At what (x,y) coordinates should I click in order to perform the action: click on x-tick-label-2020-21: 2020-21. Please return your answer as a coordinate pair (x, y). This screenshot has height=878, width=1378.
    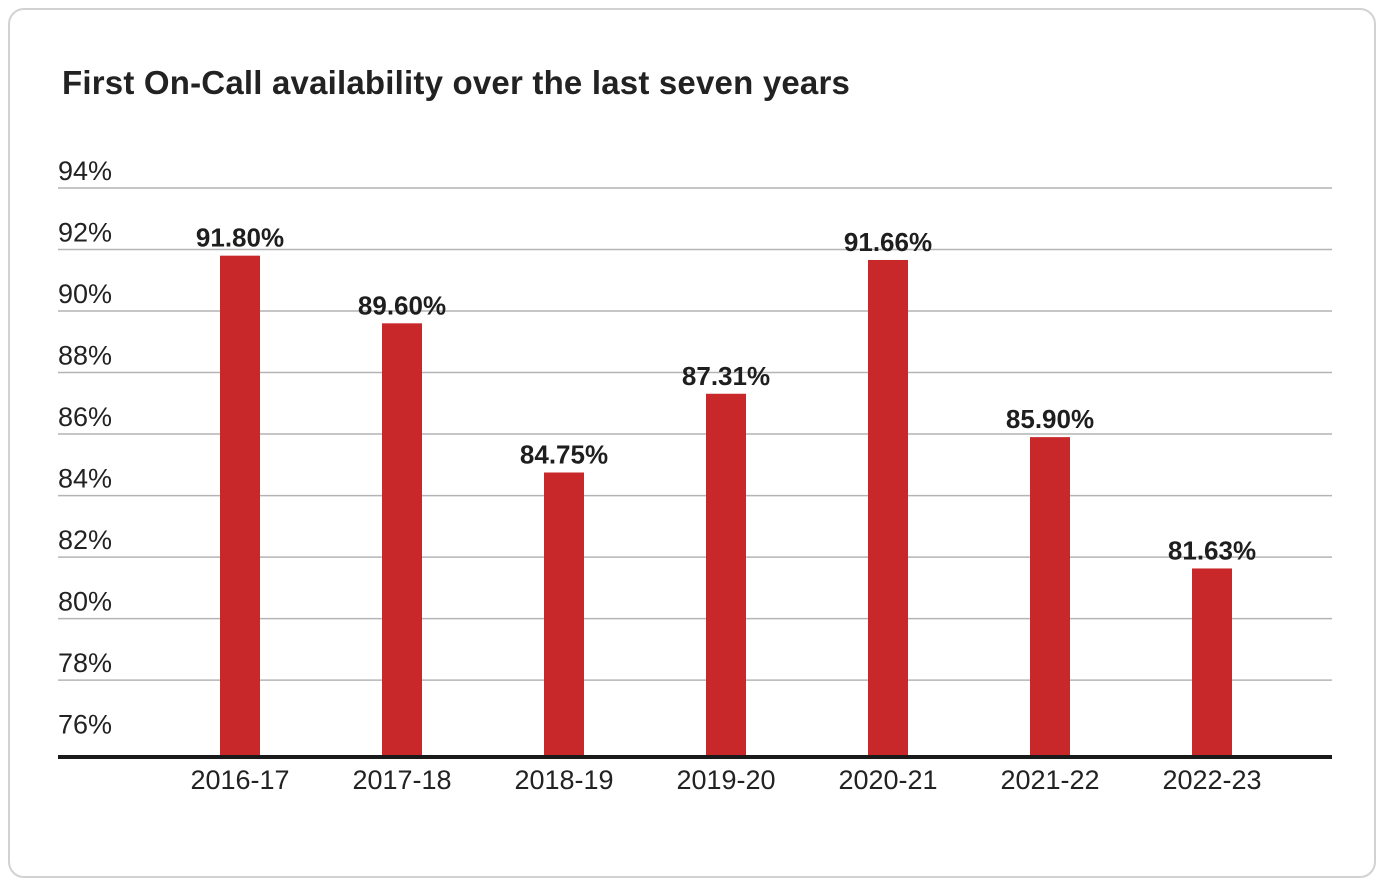
    Looking at the image, I should click on (887, 780).